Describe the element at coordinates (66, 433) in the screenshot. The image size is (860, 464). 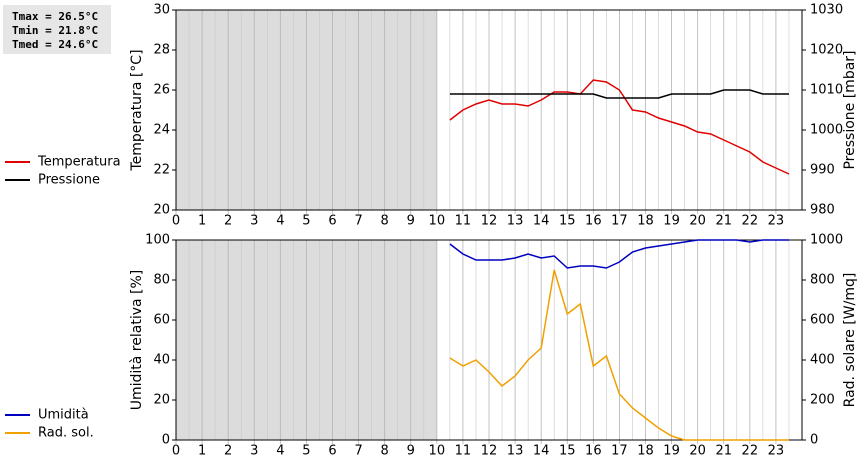
I see `legend-label: Rad. sol.` at that location.